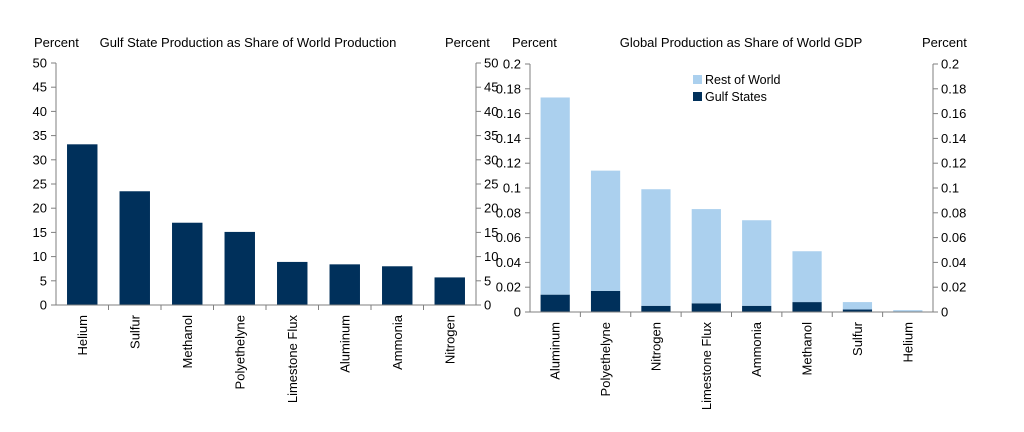 The height and width of the screenshot is (432, 1024). Describe the element at coordinates (508, 163) in the screenshot. I see `right-chart-left-tick-label: 0.12` at that location.